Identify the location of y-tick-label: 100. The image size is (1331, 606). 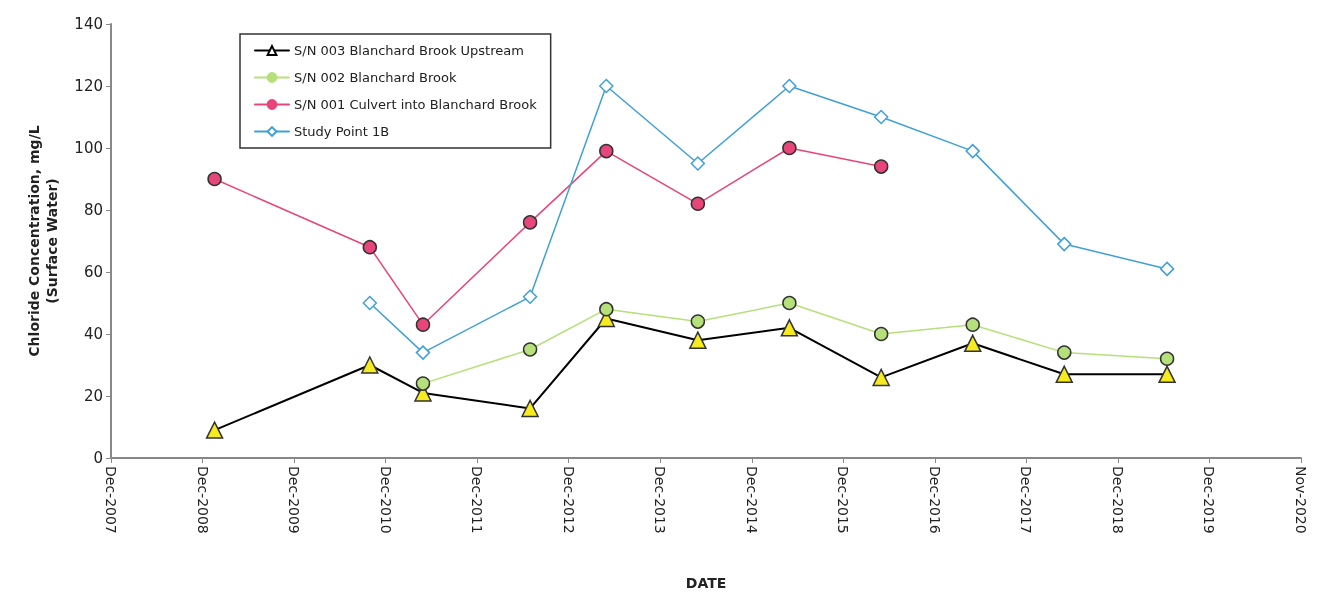
(88, 148).